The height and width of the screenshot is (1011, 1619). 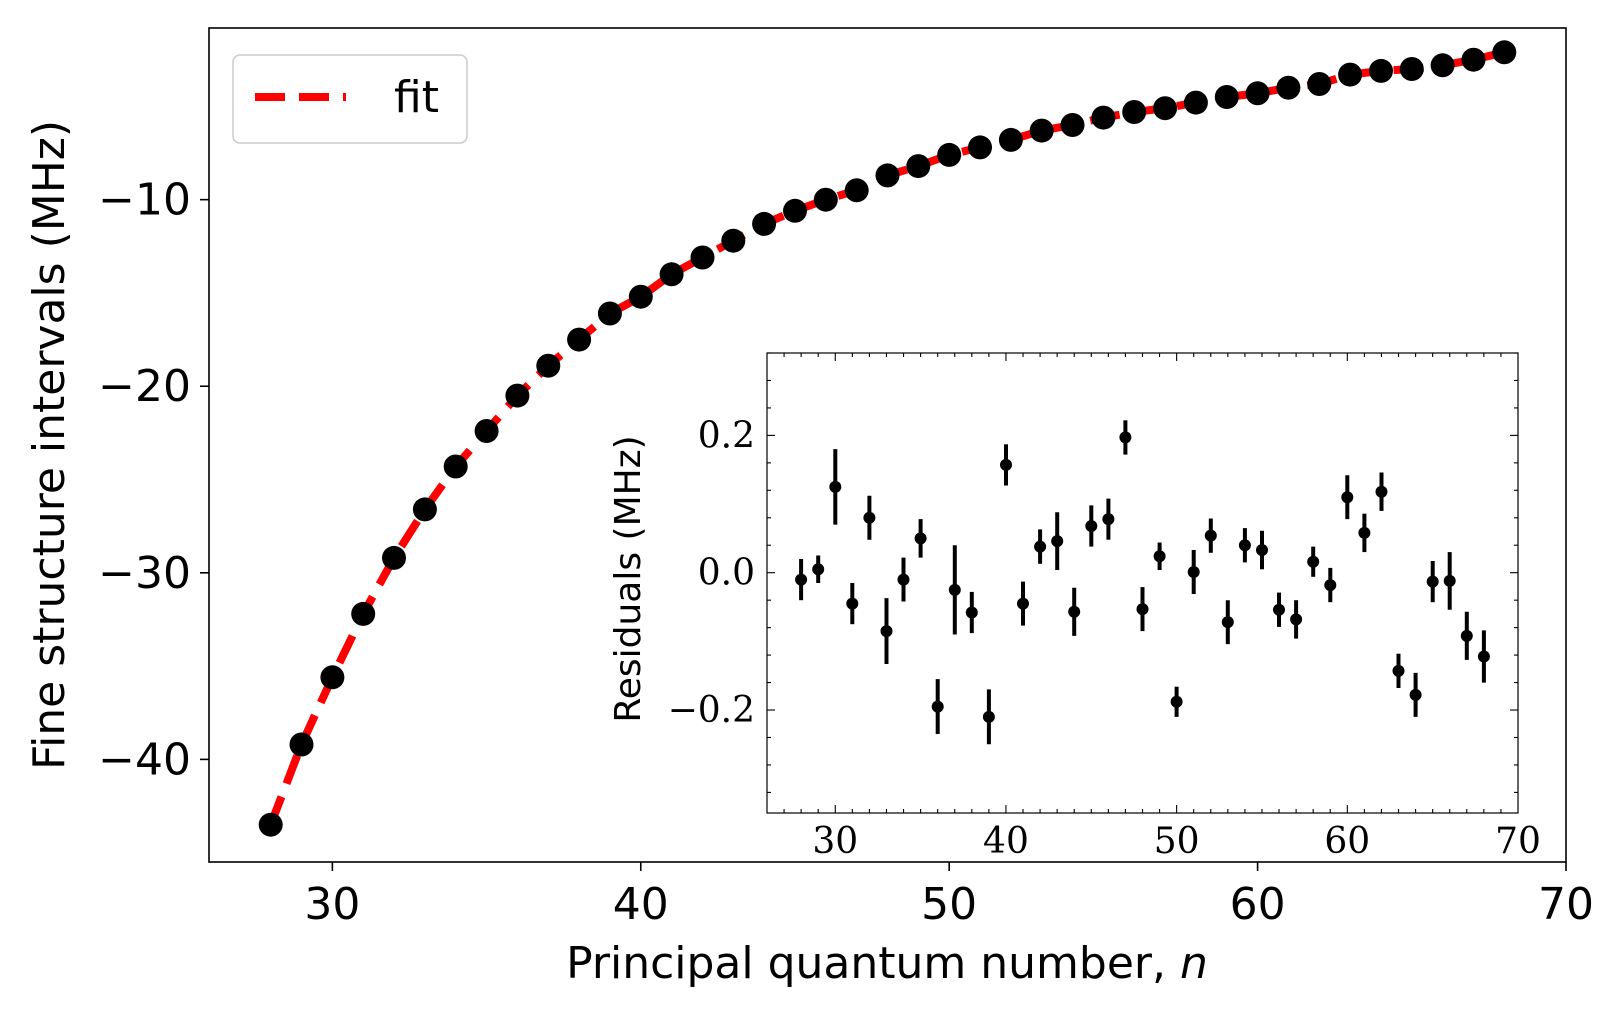 I want to click on inset-x-tick-label: 40, so click(x=1006, y=841).